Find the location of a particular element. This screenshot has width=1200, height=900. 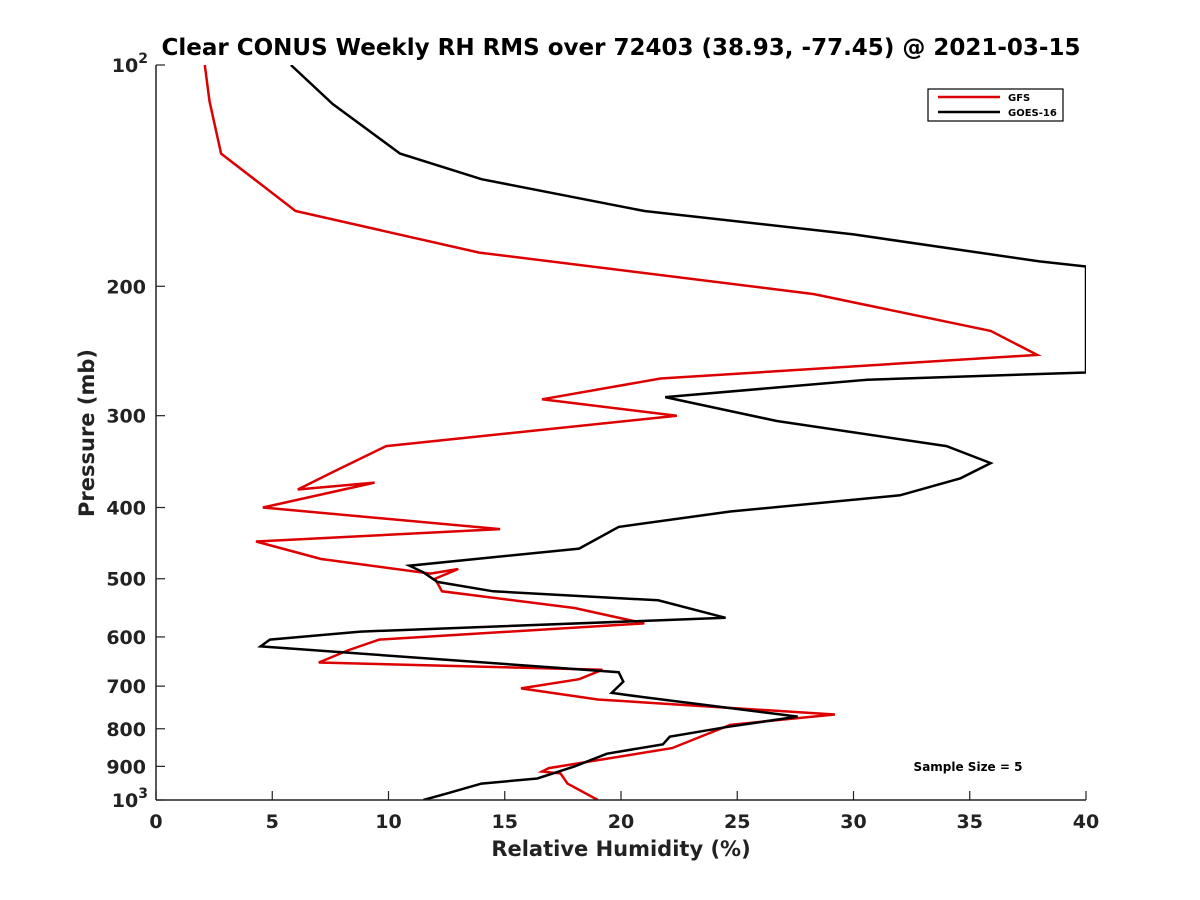

x-tick-label: 25 is located at coordinates (737, 822).